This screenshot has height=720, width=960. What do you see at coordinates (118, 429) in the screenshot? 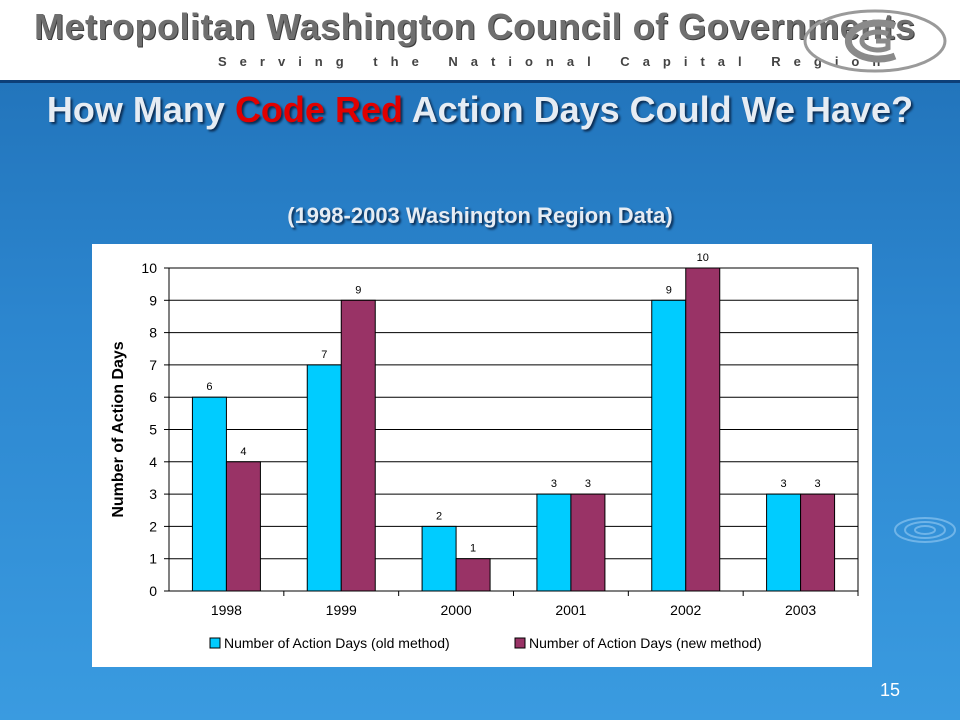
I see `y-axis-label: Number of Action Days` at bounding box center [118, 429].